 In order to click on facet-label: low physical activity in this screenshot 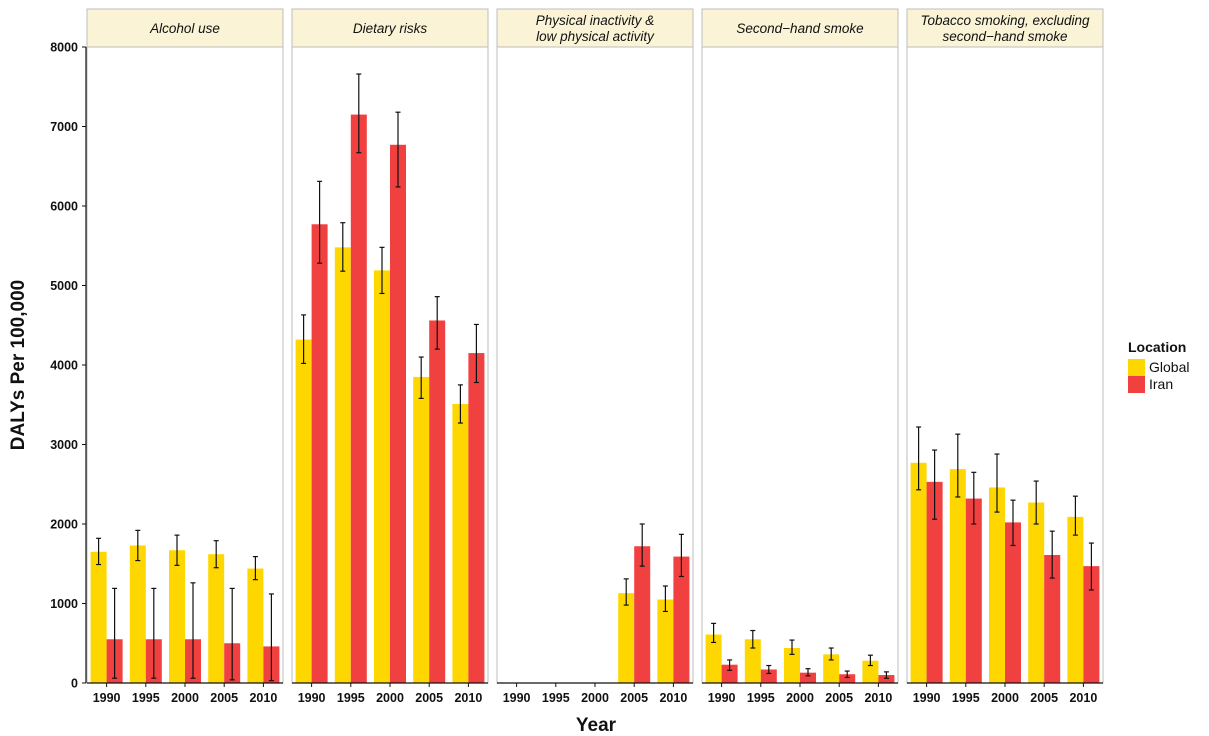, I will do `click(595, 36)`.